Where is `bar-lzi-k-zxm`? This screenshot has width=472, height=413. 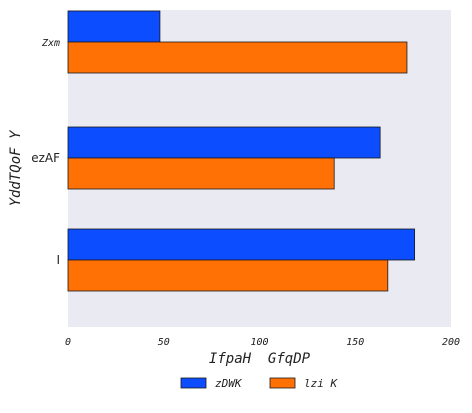 bar-lzi-k-zxm is located at coordinates (237, 57).